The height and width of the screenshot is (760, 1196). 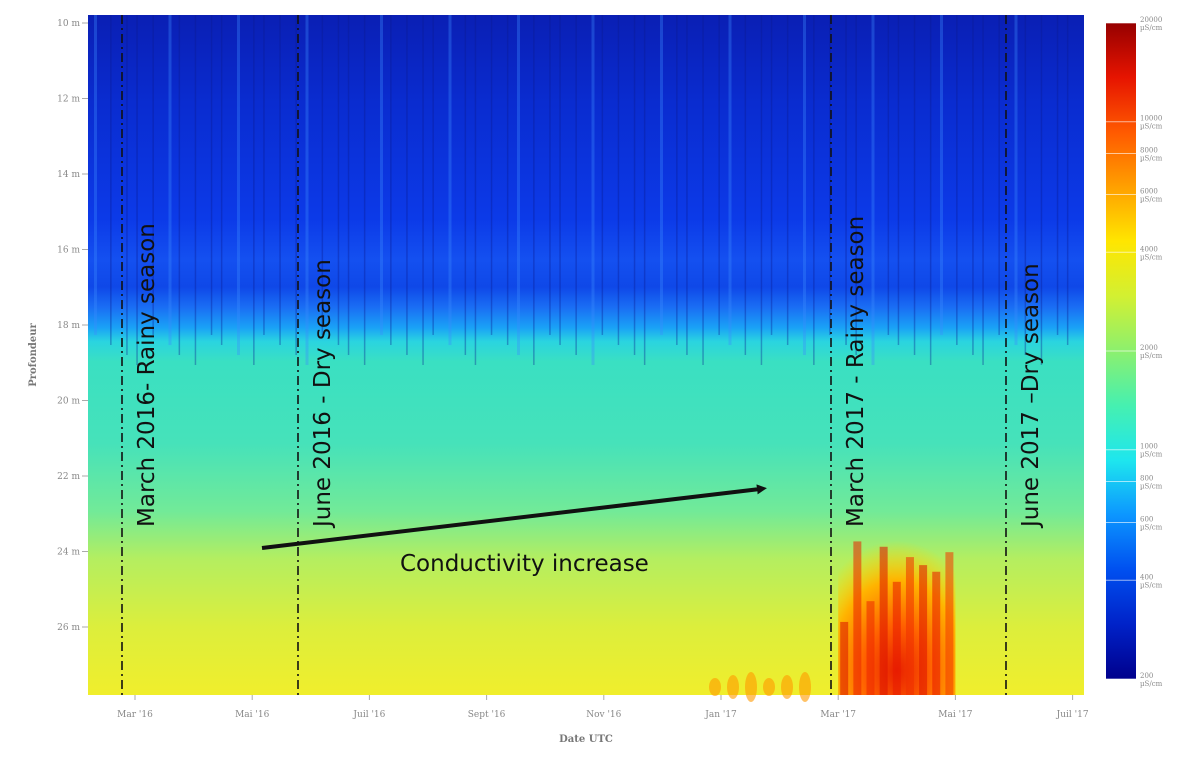 I want to click on y-tick-label: 12 m, so click(x=68, y=100).